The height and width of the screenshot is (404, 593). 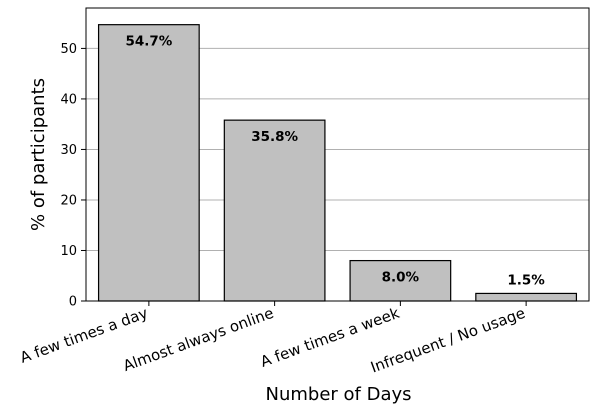 I want to click on y-tick-label-0: 0, so click(x=73, y=302).